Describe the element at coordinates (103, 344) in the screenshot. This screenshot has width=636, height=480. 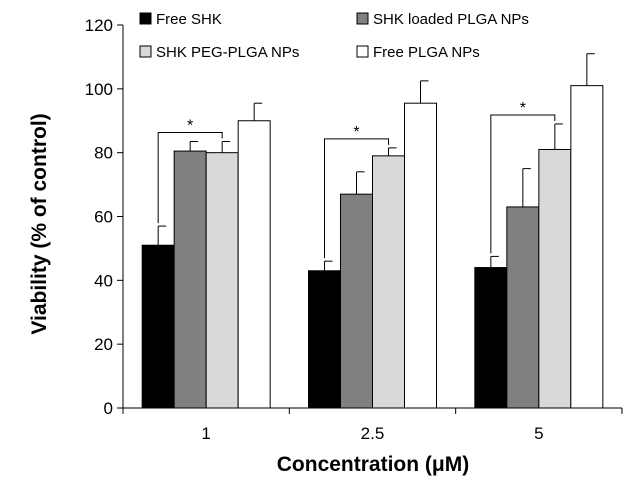
I see `y-tick-label: 20` at that location.